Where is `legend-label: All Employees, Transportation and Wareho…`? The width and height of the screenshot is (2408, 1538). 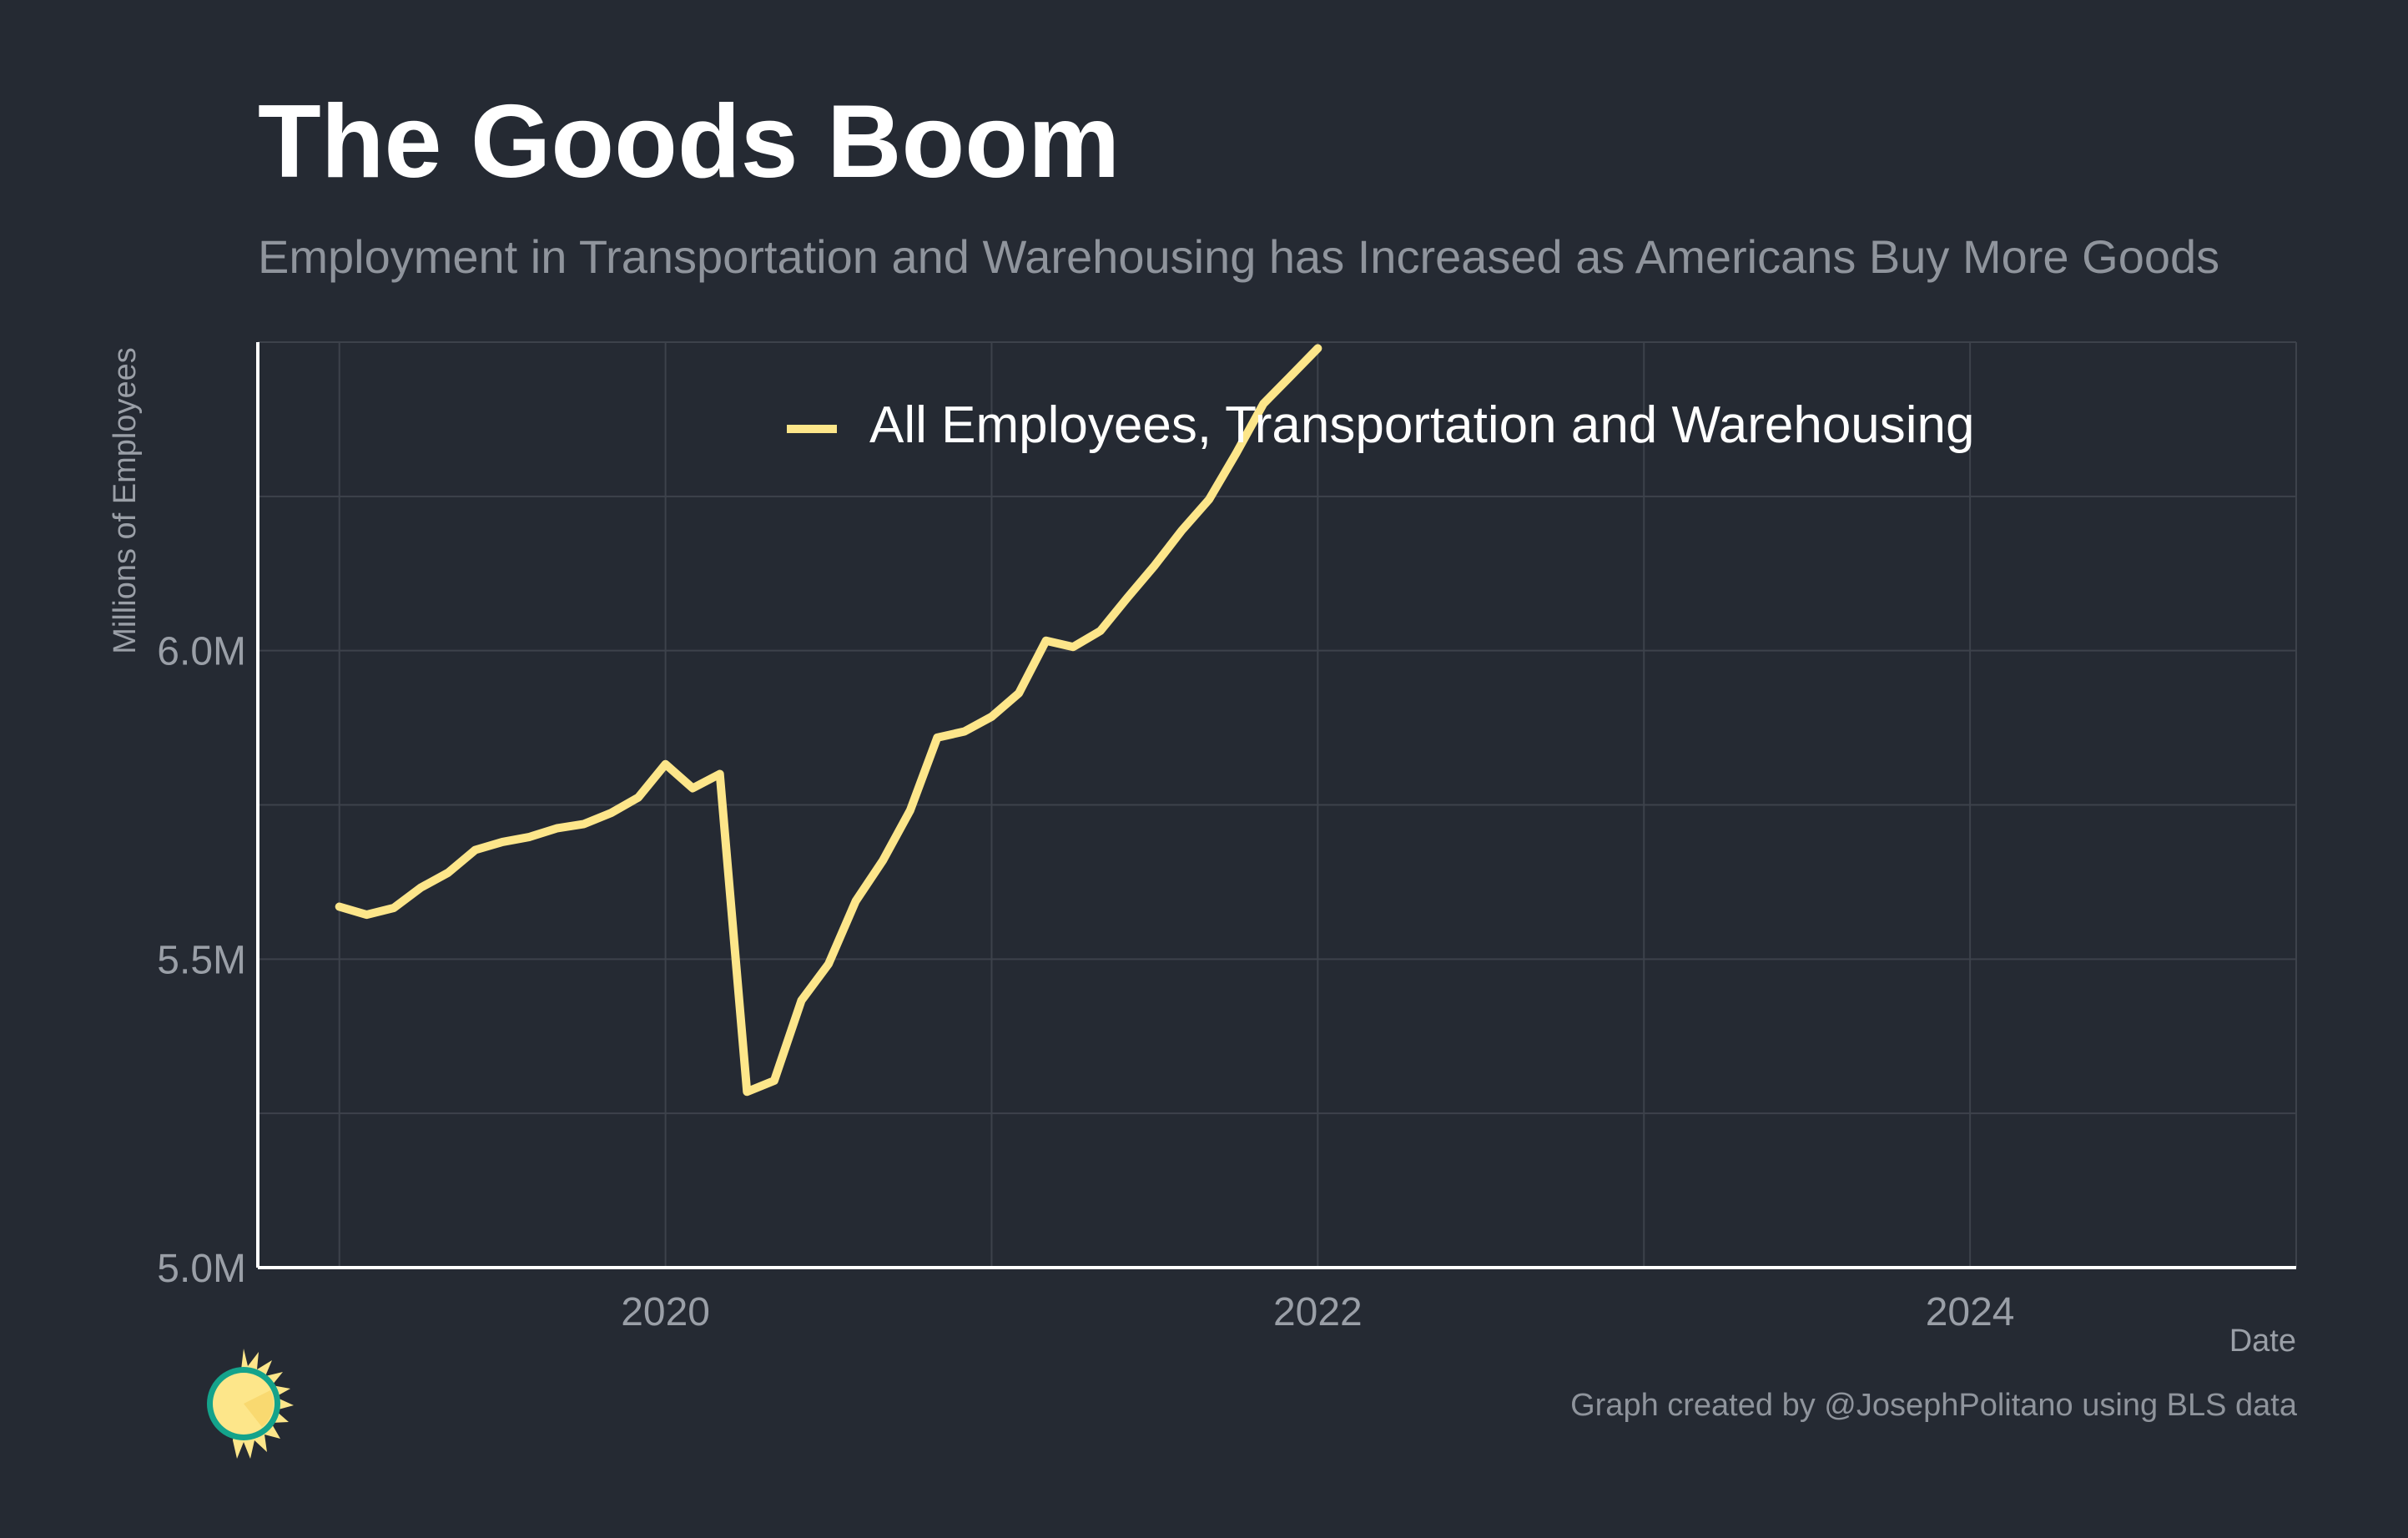 legend-label: All Employees, Transportation and Wareho… is located at coordinates (1422, 425).